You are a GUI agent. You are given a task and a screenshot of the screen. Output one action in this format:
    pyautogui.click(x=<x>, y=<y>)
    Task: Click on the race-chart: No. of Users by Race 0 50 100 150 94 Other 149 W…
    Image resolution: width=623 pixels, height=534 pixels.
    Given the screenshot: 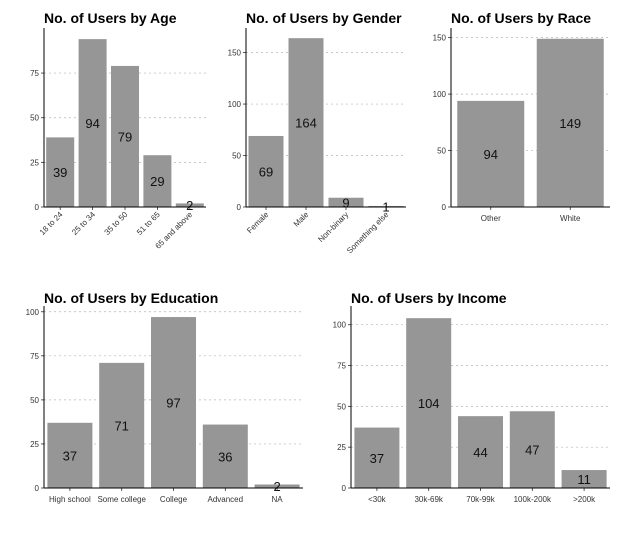 What is the action you would take?
    pyautogui.click(x=521, y=116)
    